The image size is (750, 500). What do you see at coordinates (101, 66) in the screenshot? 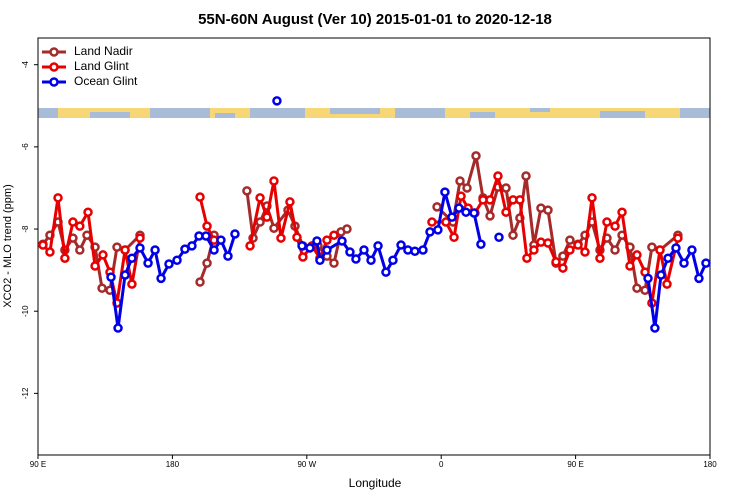
I see `legend-label: Land Glint` at bounding box center [101, 66].